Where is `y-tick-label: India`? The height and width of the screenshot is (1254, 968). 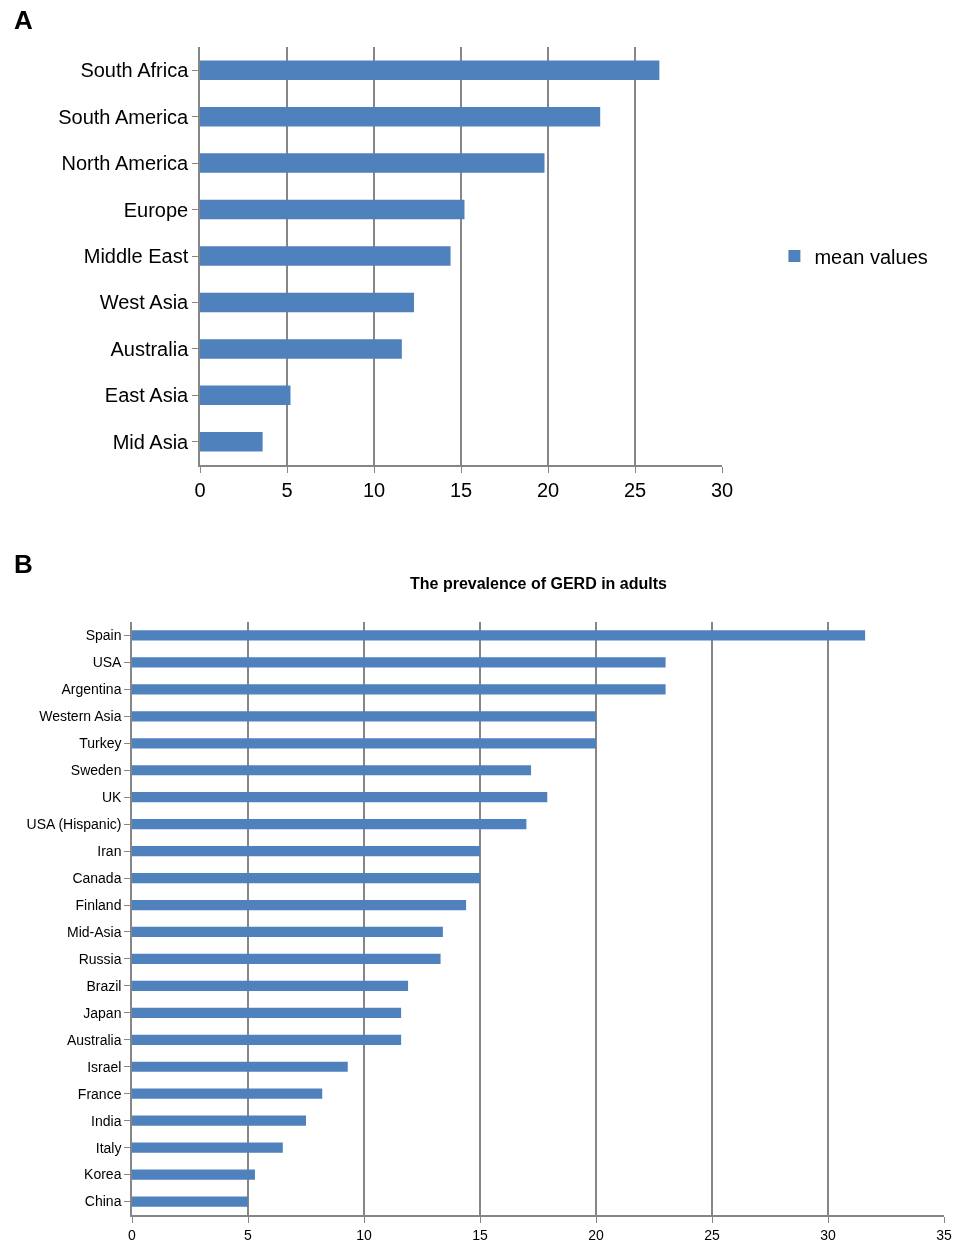
y-tick-label: India is located at coordinates (106, 1120).